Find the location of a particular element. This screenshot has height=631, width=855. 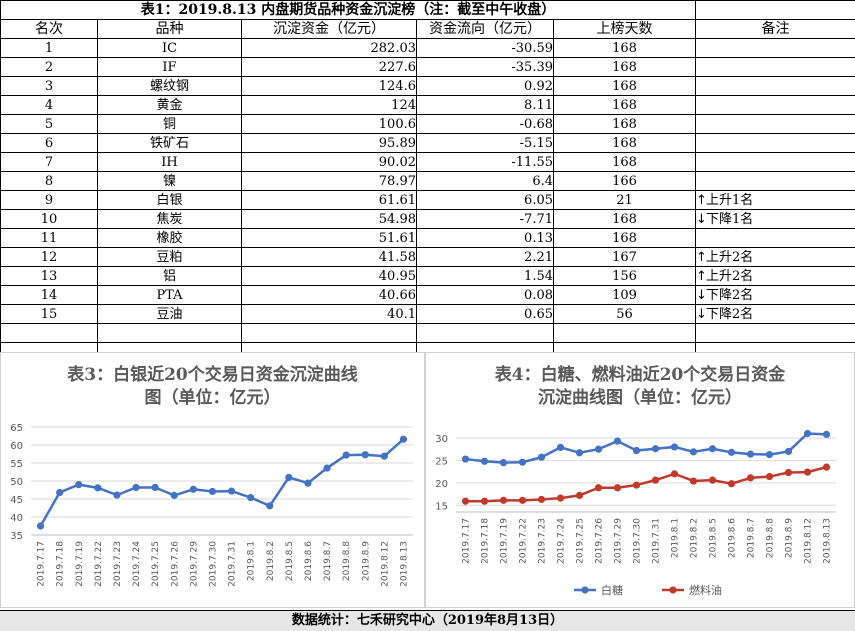

x-tick-label: 2019.7.22 is located at coordinates (99, 564).